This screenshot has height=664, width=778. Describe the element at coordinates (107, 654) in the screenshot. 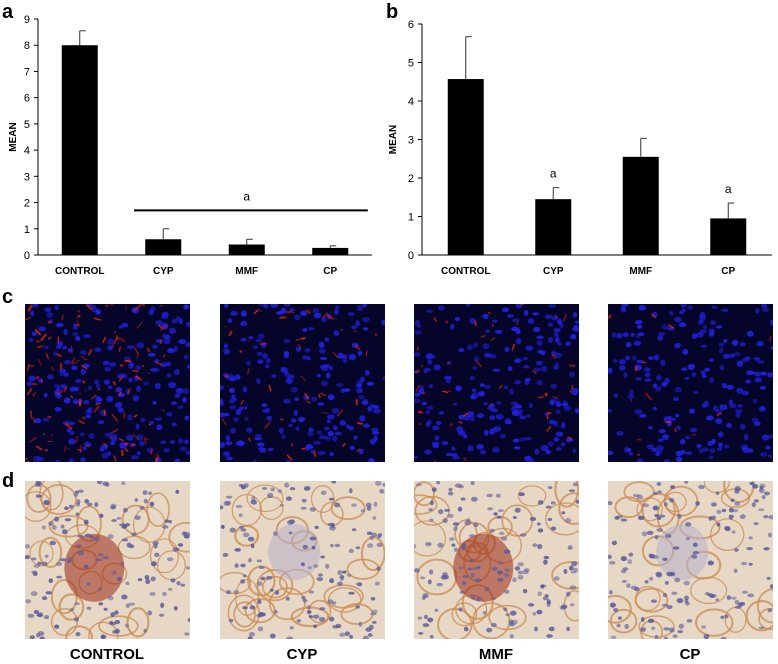

I see `ihc-label-control: CONTROL` at that location.